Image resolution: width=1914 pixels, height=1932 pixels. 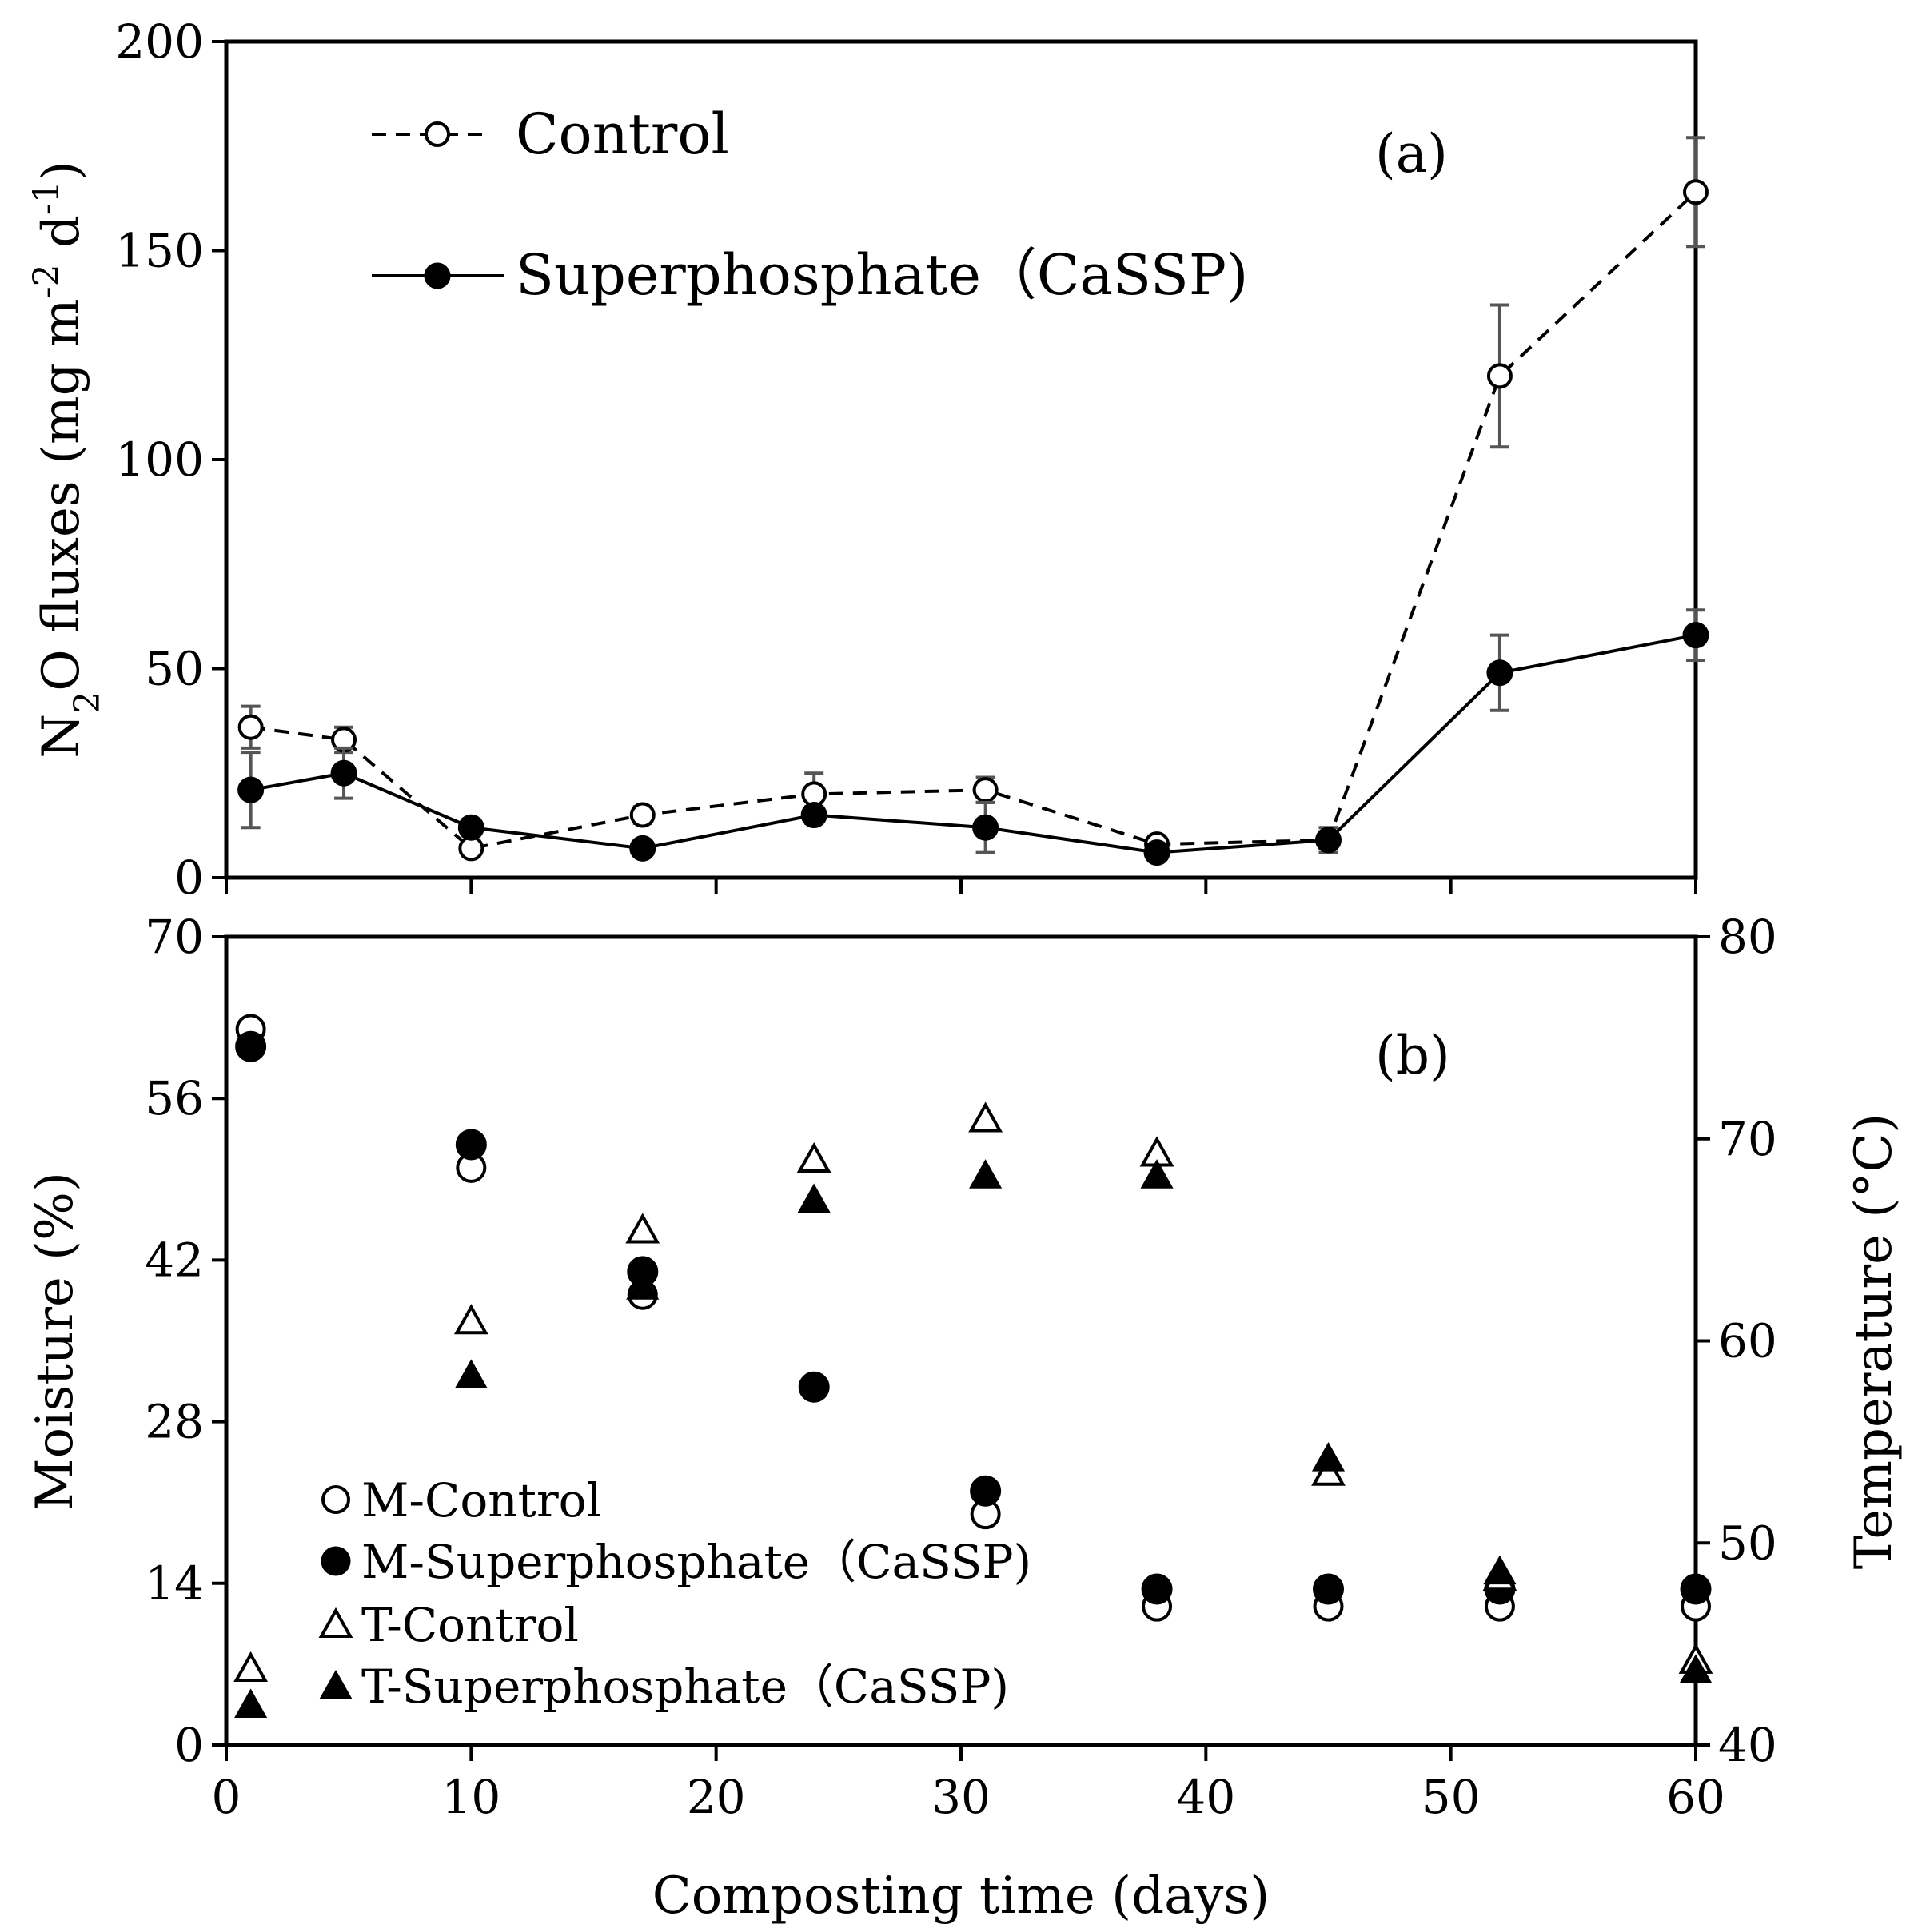 What do you see at coordinates (622, 134) in the screenshot?
I see `legend-control-label: Control` at bounding box center [622, 134].